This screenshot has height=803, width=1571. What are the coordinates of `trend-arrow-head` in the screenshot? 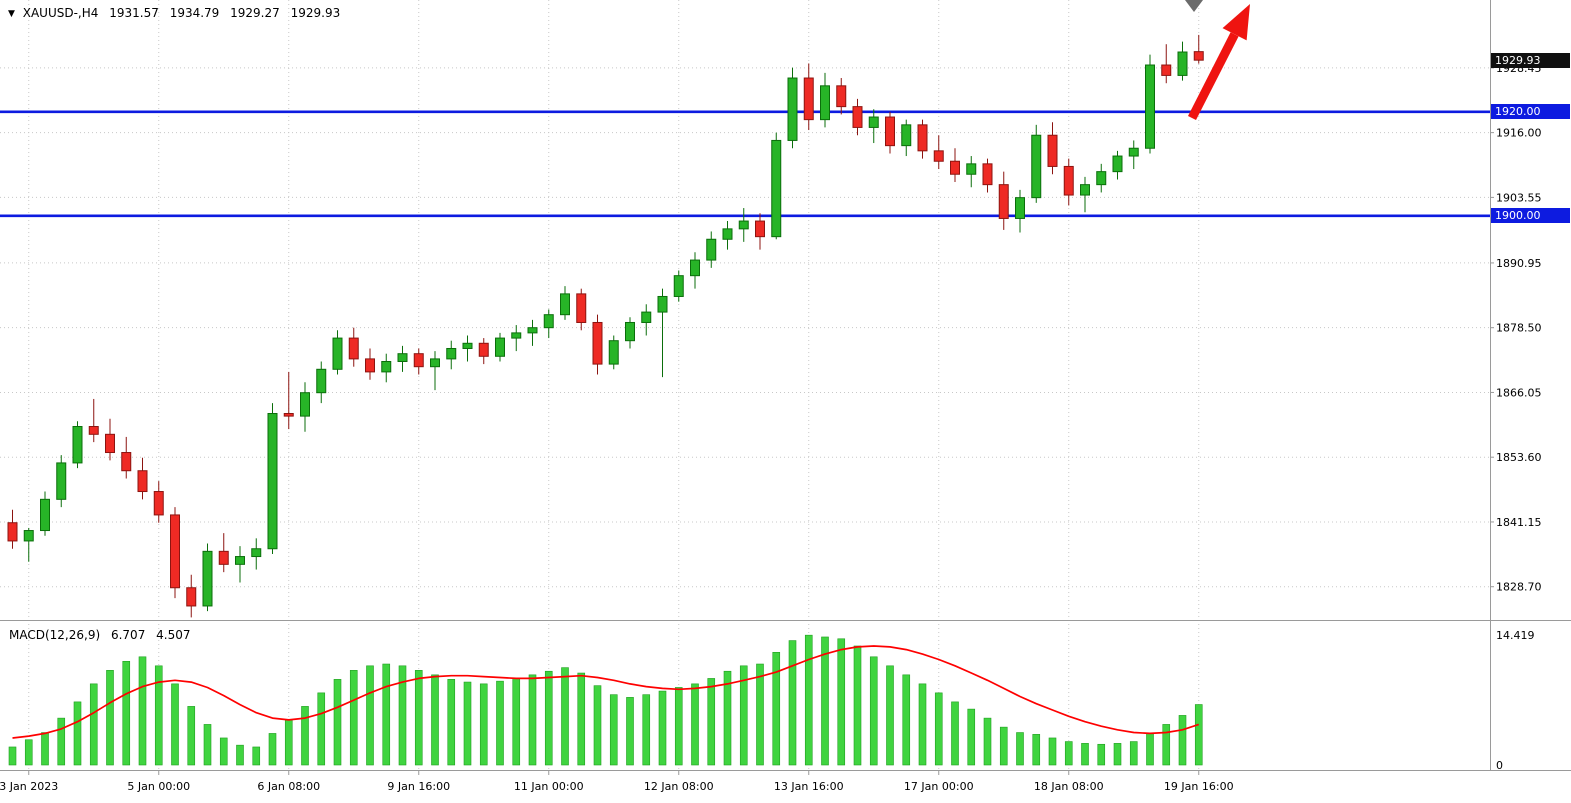 It's located at (1236, 22).